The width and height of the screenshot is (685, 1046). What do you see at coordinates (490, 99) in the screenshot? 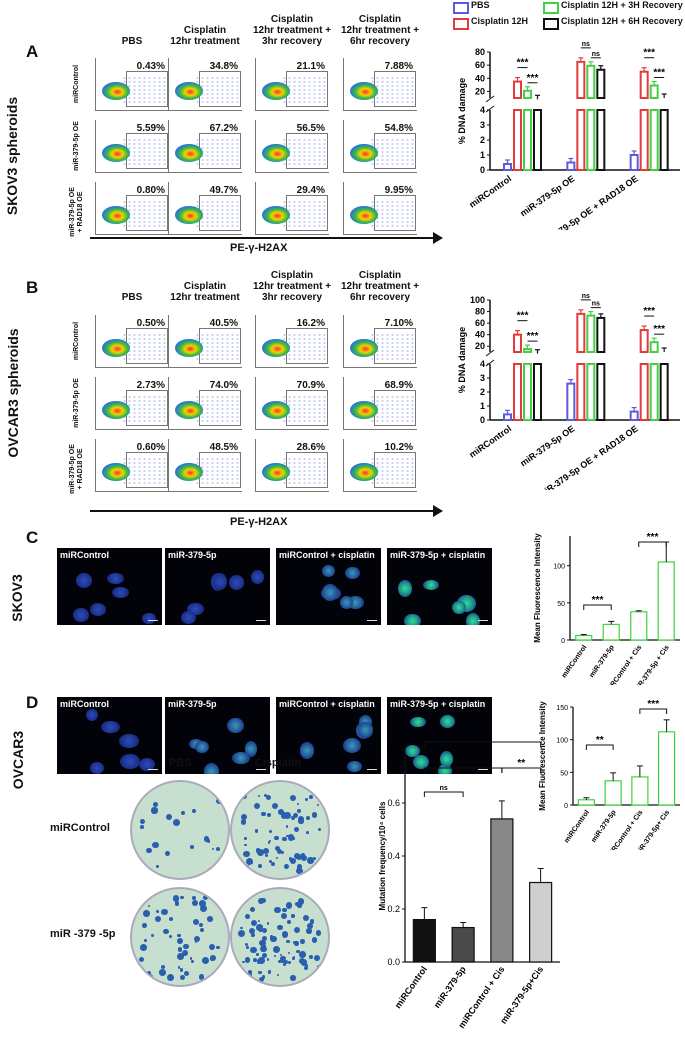
I see `axis-break` at bounding box center [490, 99].